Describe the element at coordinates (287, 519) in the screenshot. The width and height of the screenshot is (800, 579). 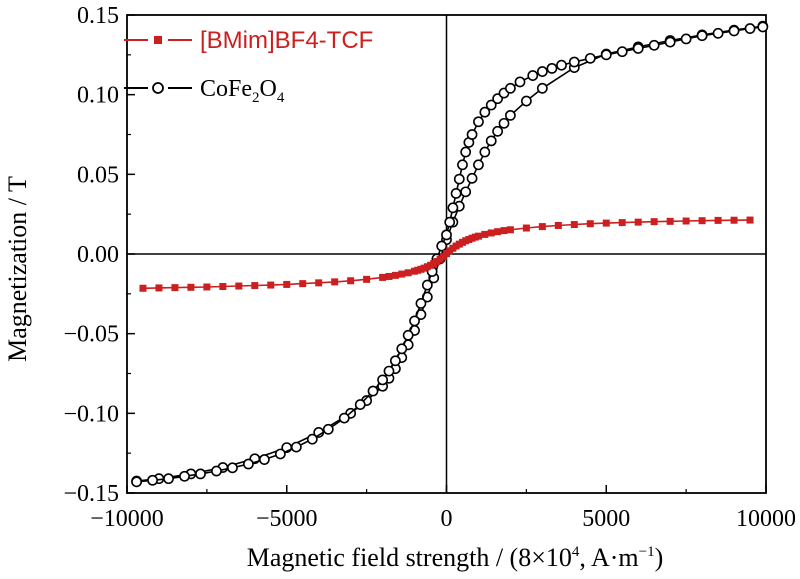
I see `x-tick-label: −5000` at that location.